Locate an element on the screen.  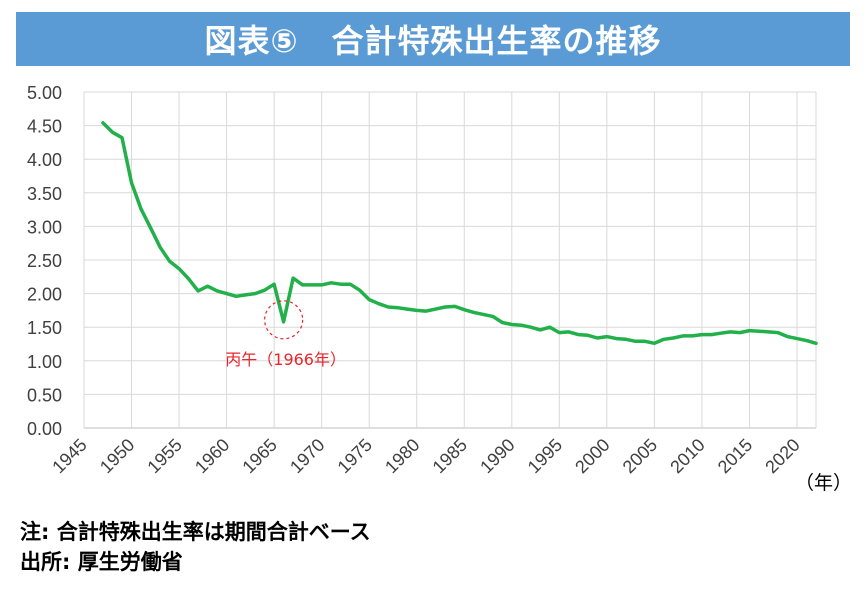
y-tick-label: 3.00 is located at coordinates (44, 227).